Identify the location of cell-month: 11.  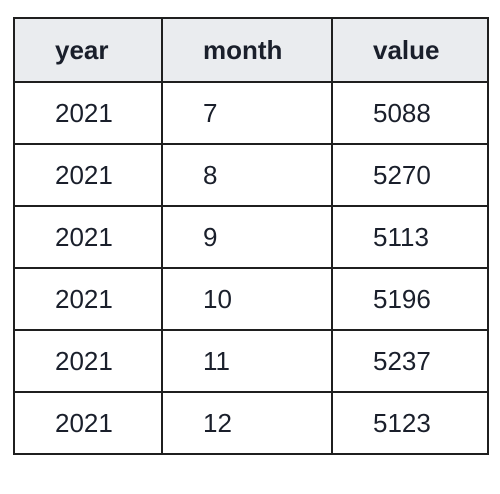
(247, 361).